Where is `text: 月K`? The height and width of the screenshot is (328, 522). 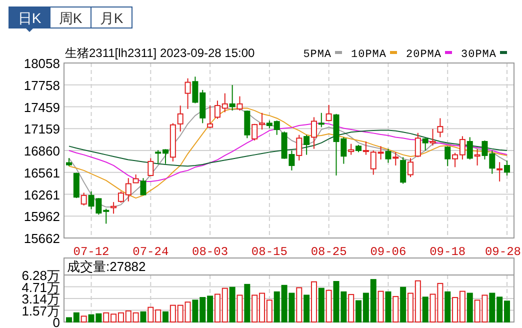
text: 月K is located at coordinates (112, 18).